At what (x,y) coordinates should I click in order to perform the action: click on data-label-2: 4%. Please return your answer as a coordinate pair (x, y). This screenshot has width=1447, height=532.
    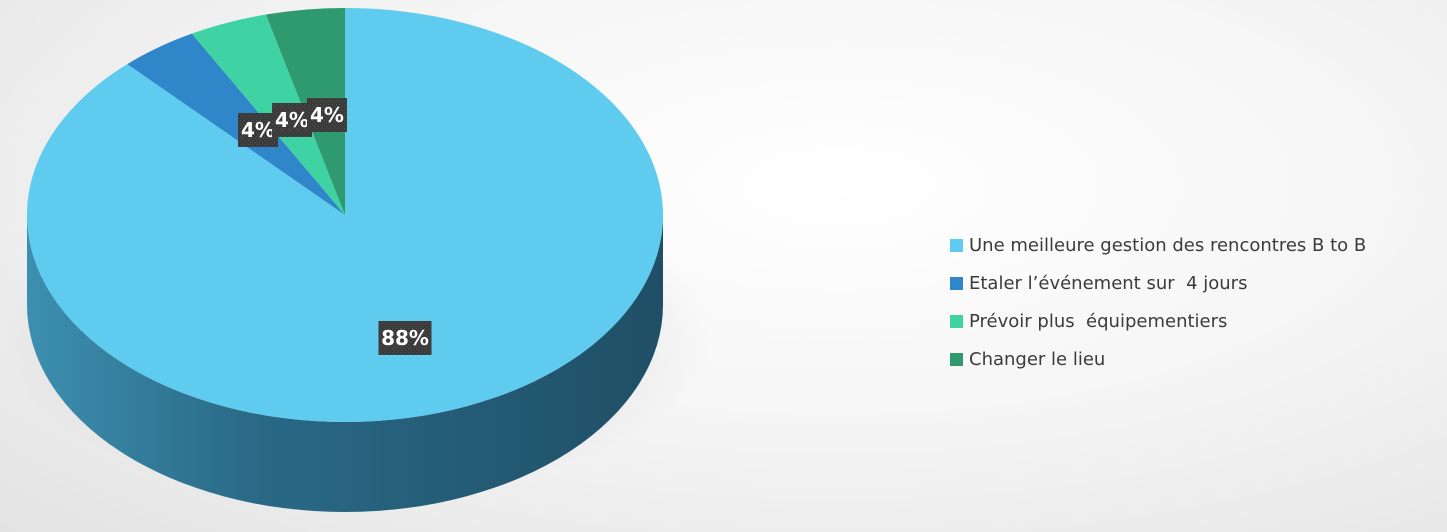
    Looking at the image, I should click on (292, 120).